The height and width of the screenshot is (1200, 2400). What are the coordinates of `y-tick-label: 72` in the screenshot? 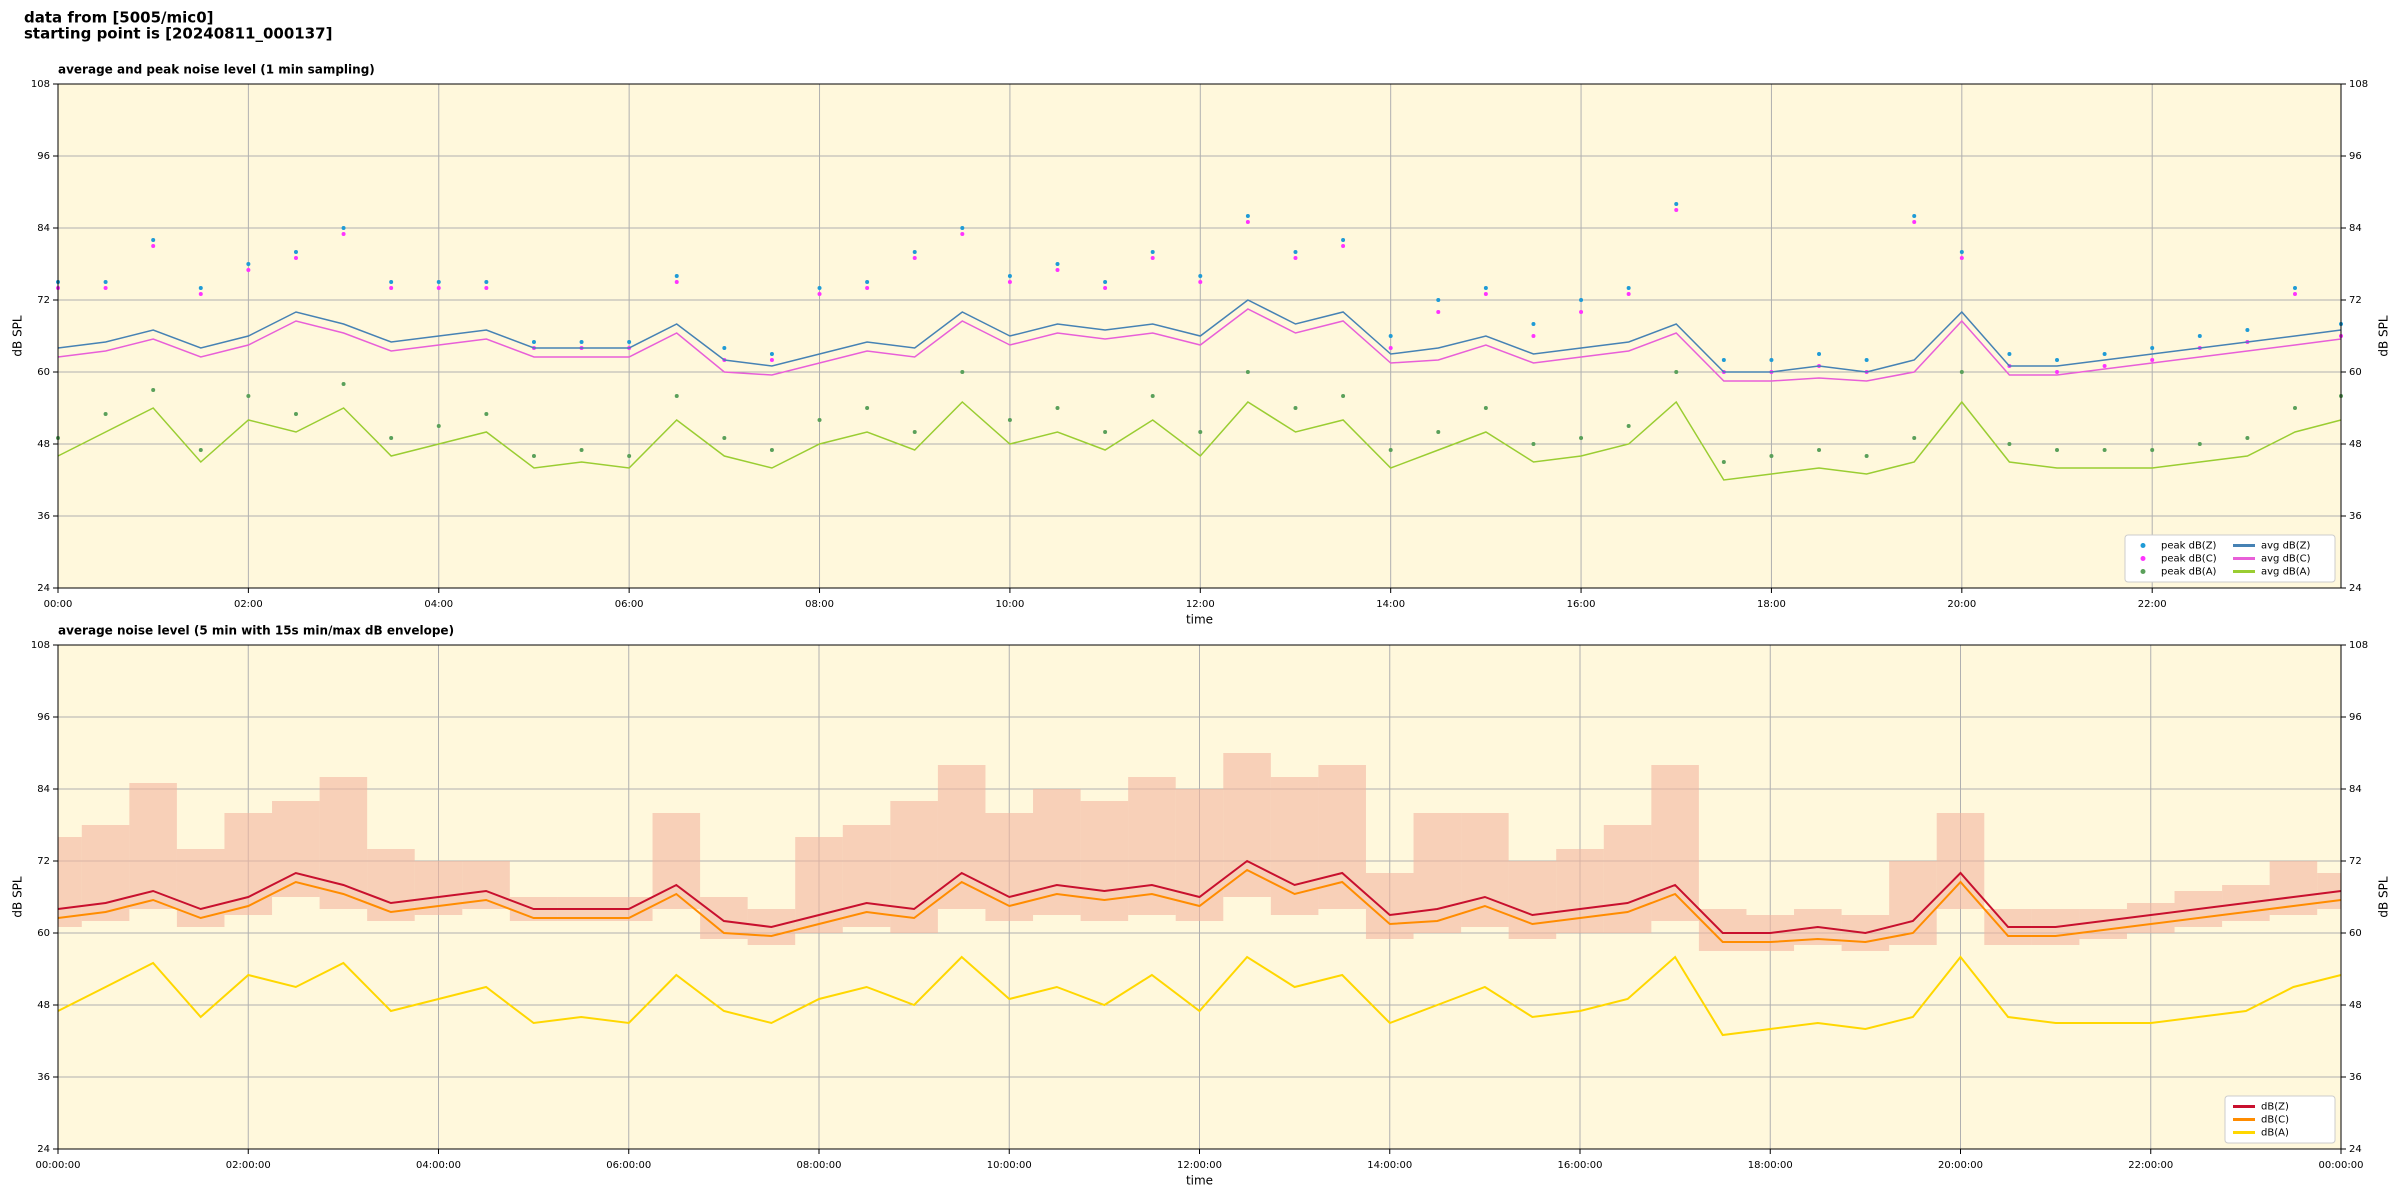 It's located at (43, 861).